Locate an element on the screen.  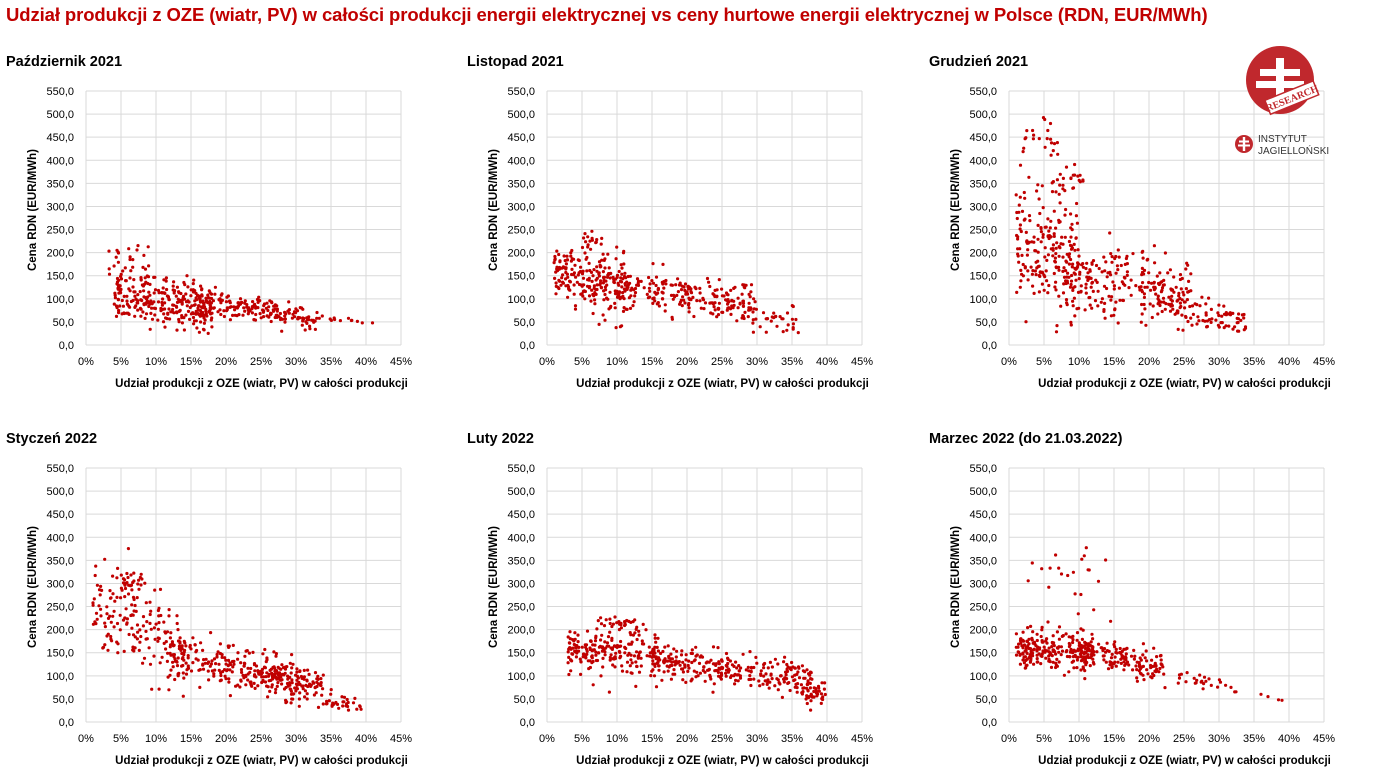
x-tick-label: 0% is located at coordinates (1009, 362).